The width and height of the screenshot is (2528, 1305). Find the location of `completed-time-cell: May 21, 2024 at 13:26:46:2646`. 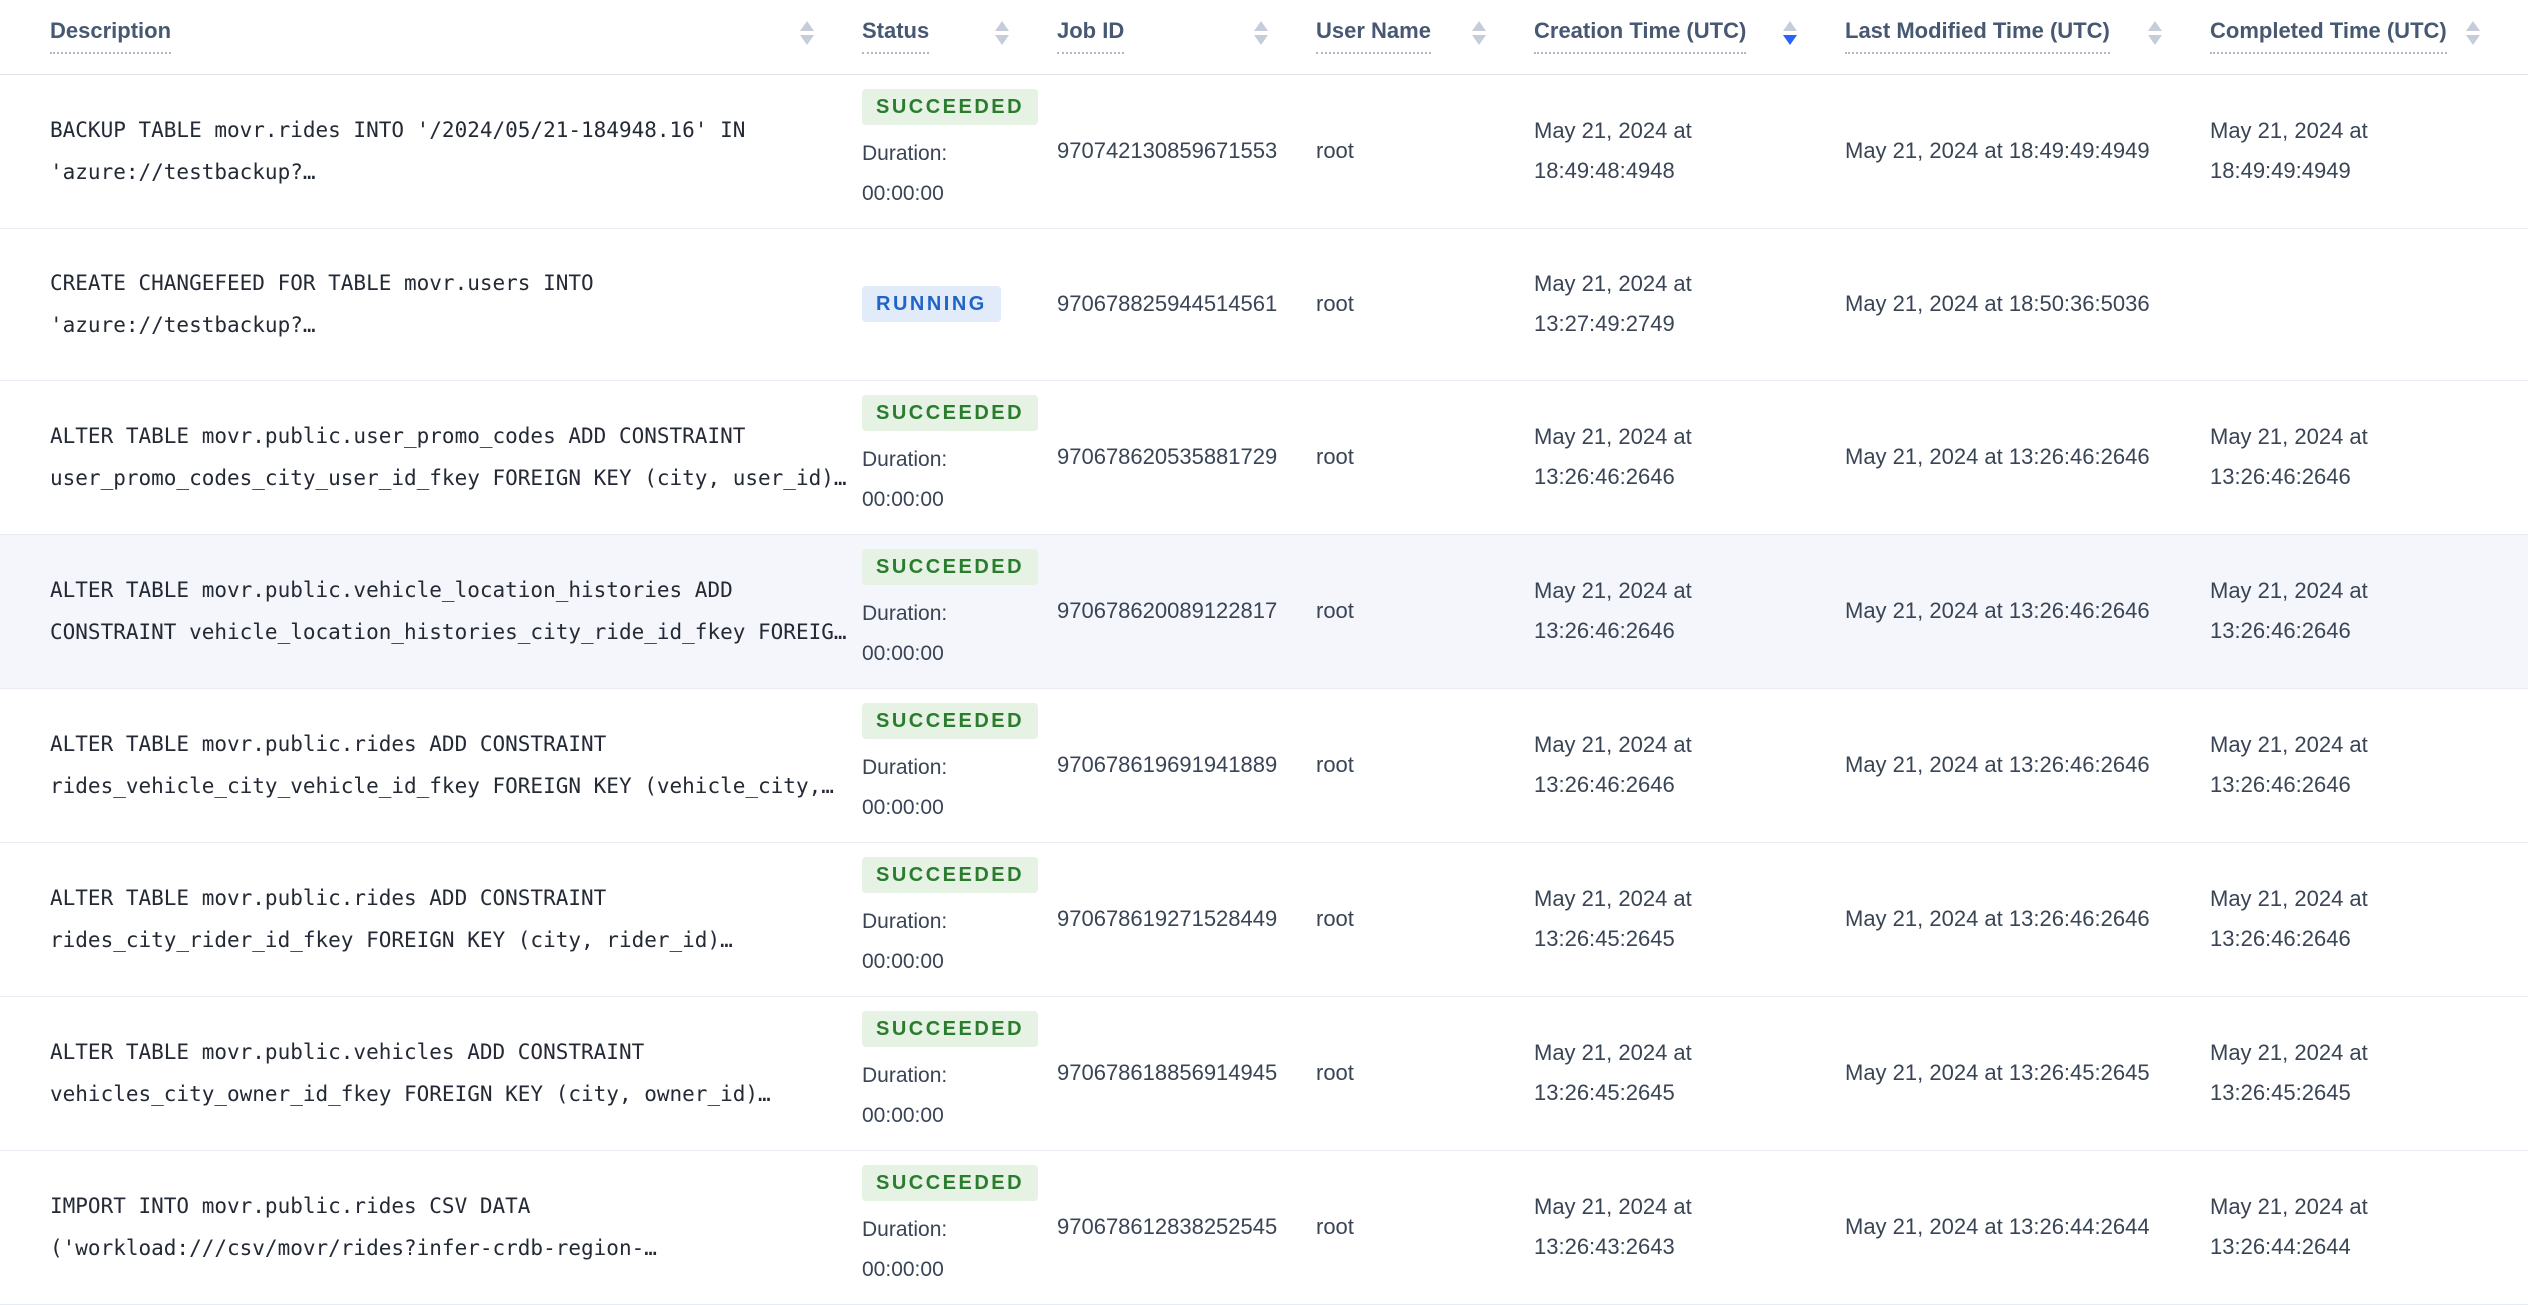

completed-time-cell: May 21, 2024 at 13:26:46:2646 is located at coordinates (2369, 611).